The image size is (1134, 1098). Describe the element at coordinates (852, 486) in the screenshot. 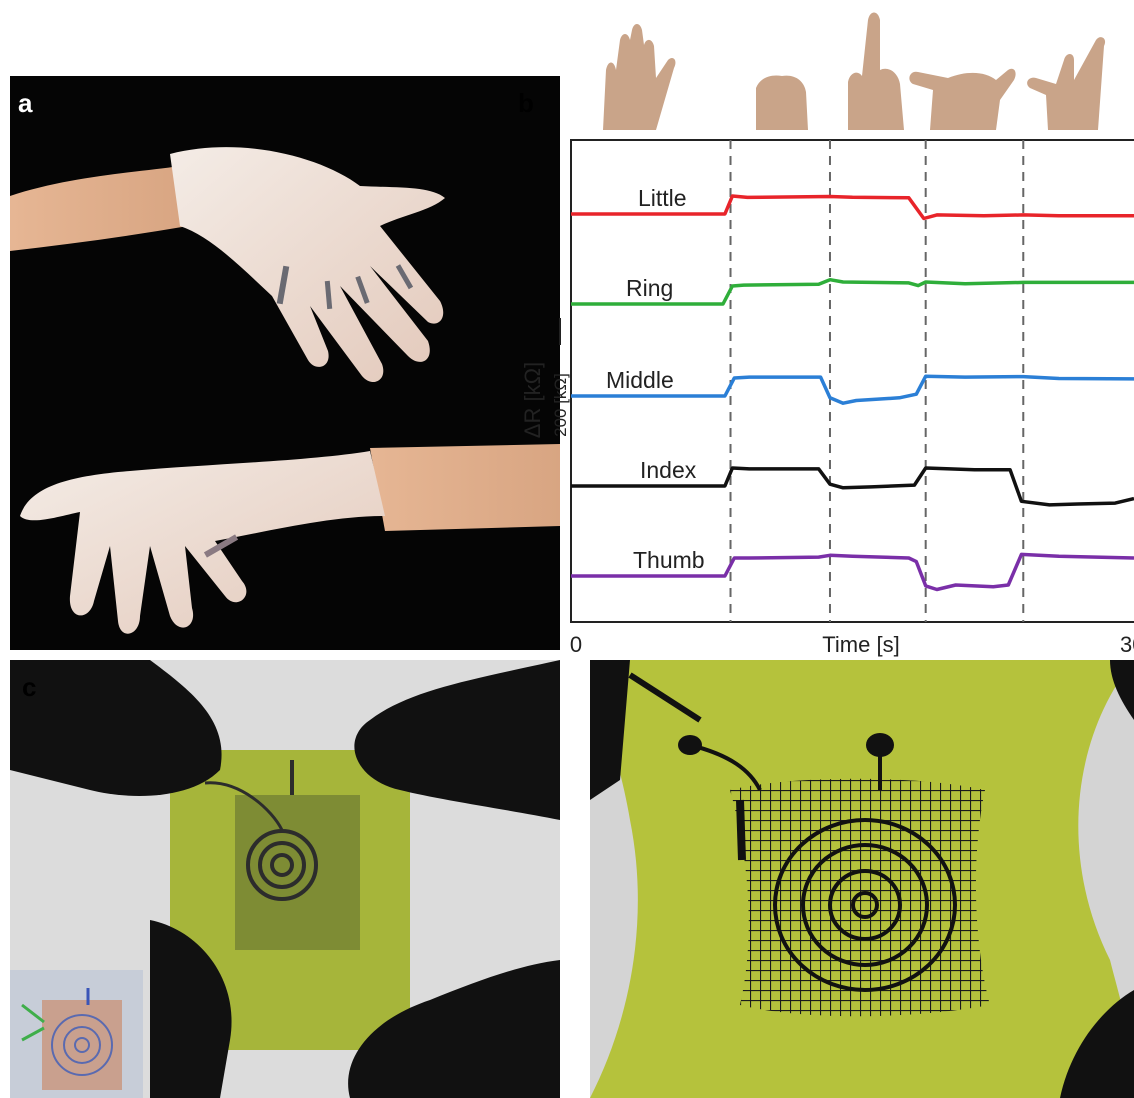

I see `series-line-index` at that location.